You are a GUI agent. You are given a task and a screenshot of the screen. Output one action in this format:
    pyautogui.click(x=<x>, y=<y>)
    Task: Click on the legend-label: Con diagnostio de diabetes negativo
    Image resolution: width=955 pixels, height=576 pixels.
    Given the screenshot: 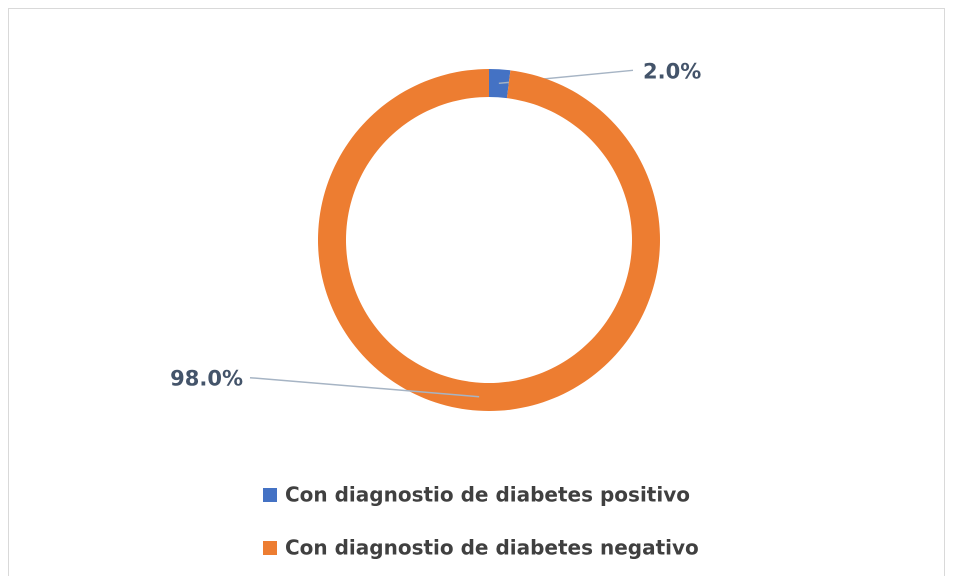 What is the action you would take?
    pyautogui.click(x=492, y=548)
    